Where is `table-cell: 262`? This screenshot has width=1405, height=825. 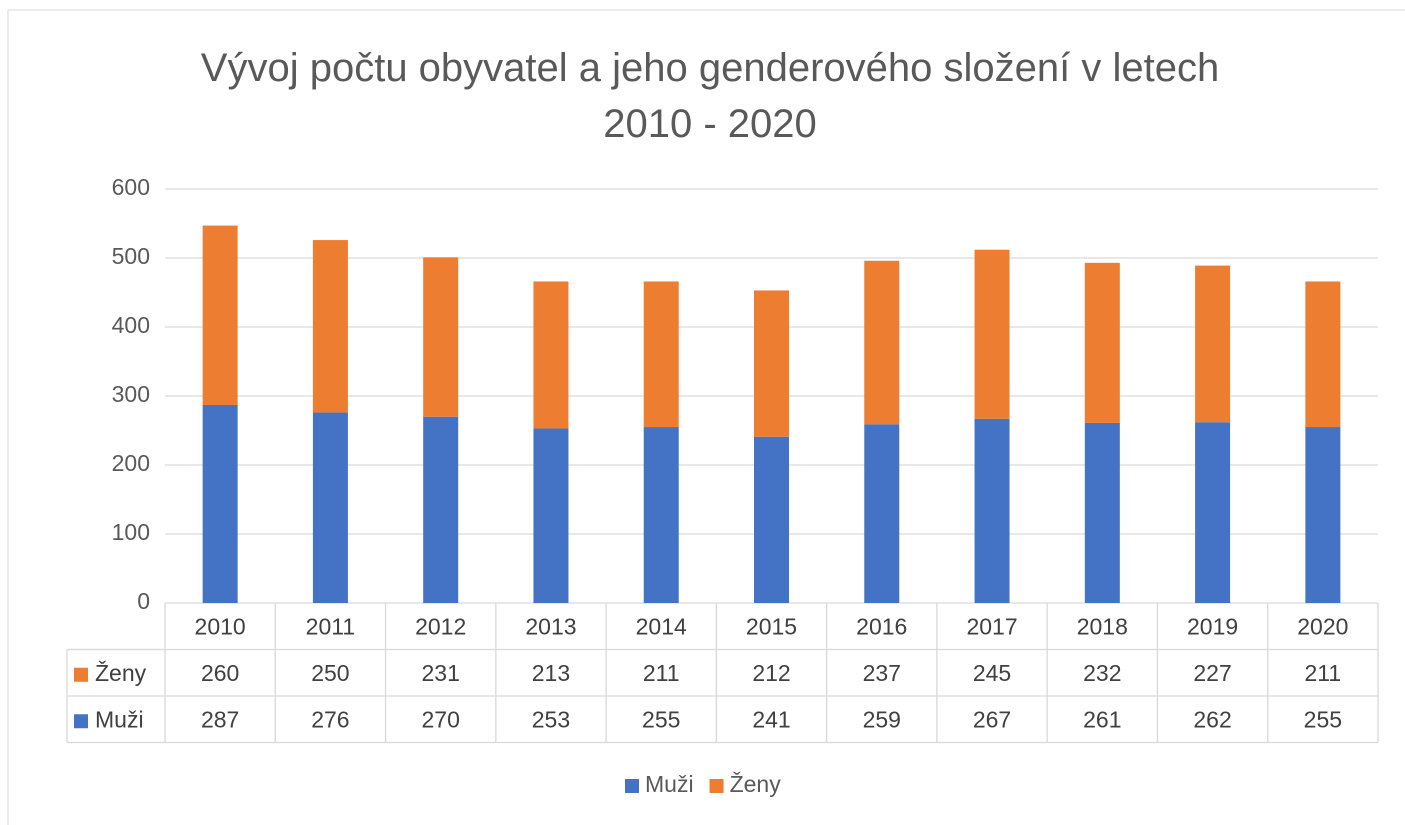
table-cell: 262 is located at coordinates (1212, 719).